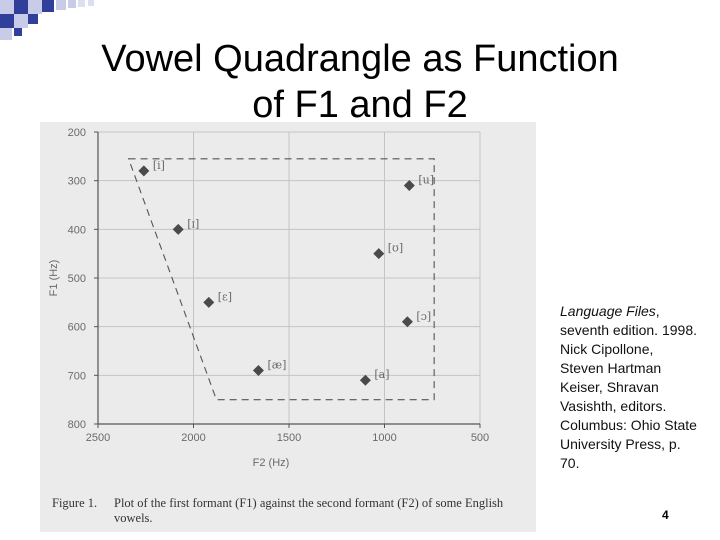 This screenshot has height=540, width=720. Describe the element at coordinates (77, 133) in the screenshot. I see `y-tick-label: 200` at that location.